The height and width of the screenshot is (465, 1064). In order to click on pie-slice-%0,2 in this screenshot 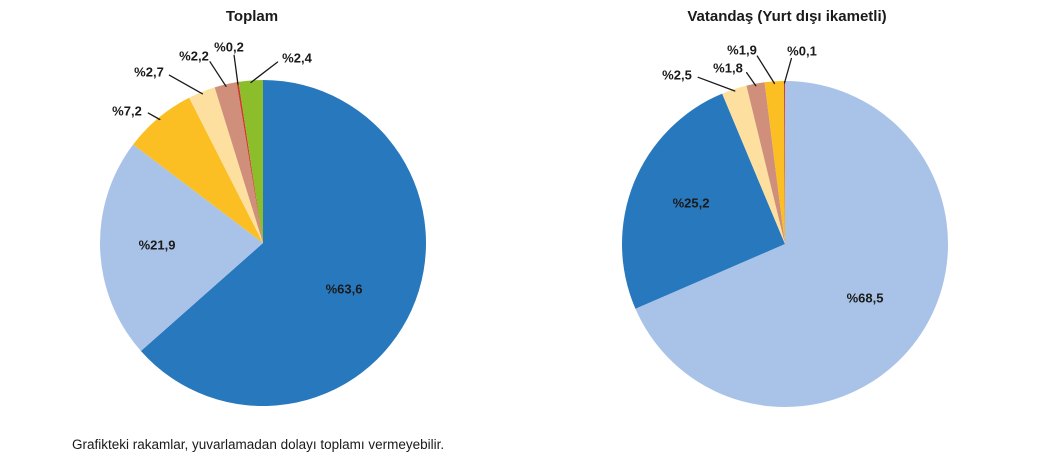, I will do `click(249, 162)`.